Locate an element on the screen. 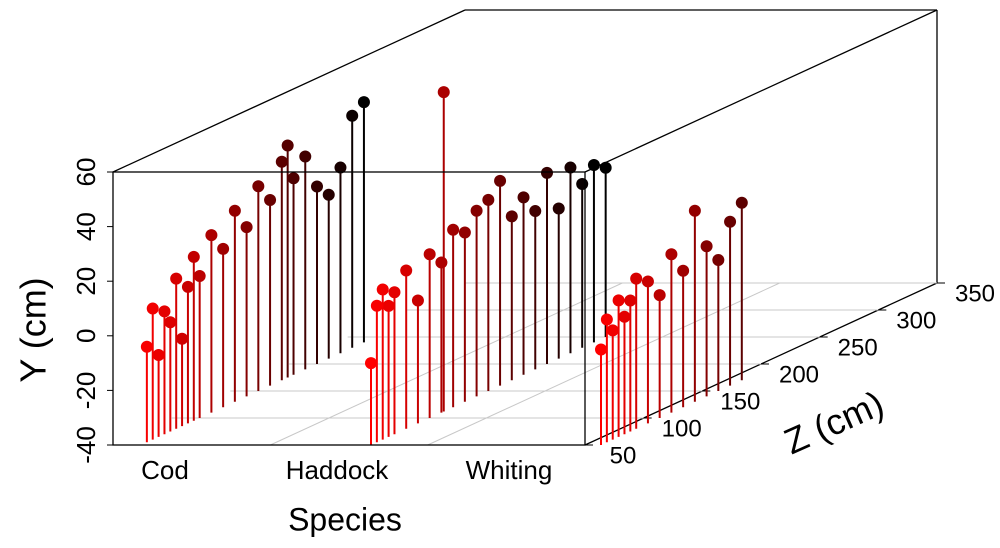  y-tick-label: -20 is located at coordinates (86, 391).